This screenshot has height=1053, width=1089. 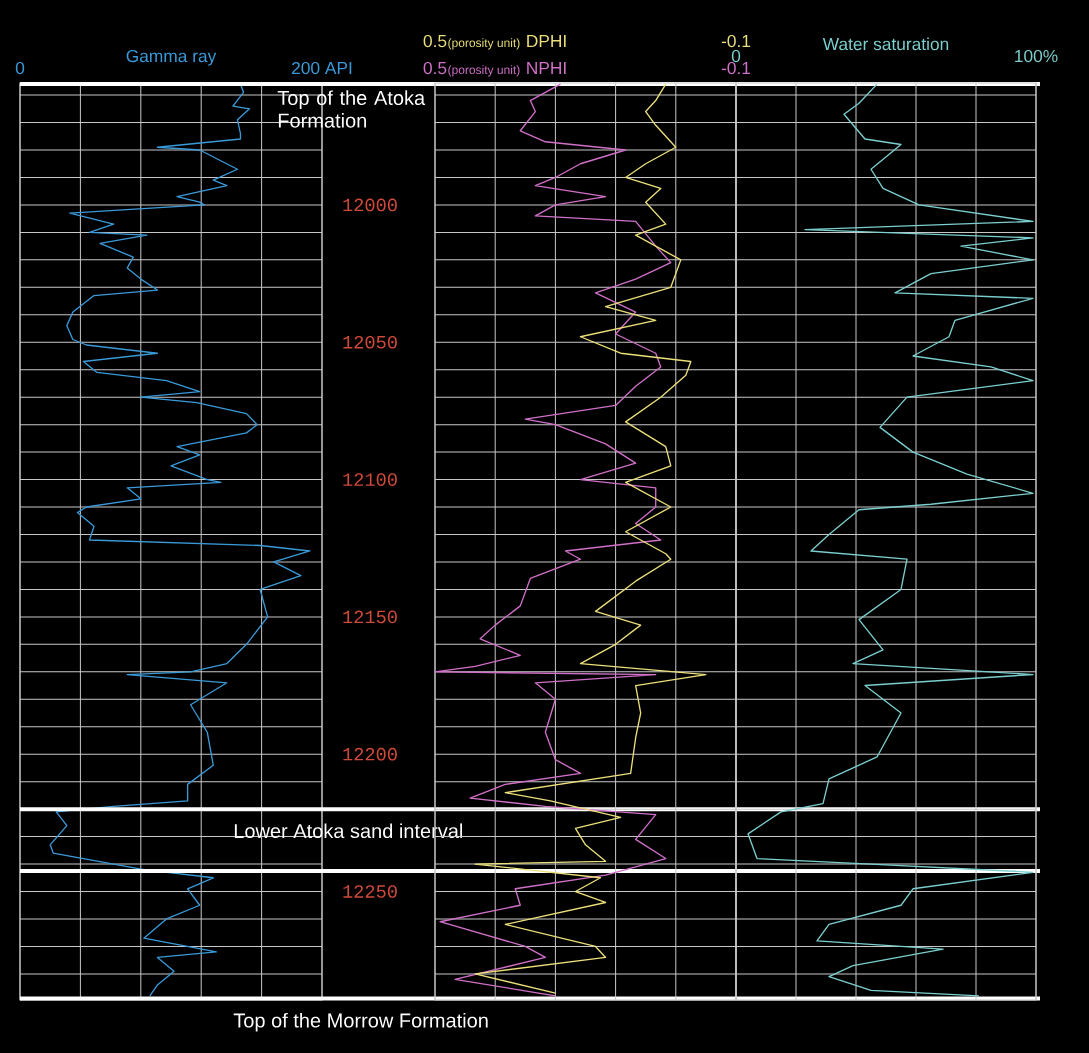 I want to click on x-tick-label: -0.1, so click(x=736, y=68).